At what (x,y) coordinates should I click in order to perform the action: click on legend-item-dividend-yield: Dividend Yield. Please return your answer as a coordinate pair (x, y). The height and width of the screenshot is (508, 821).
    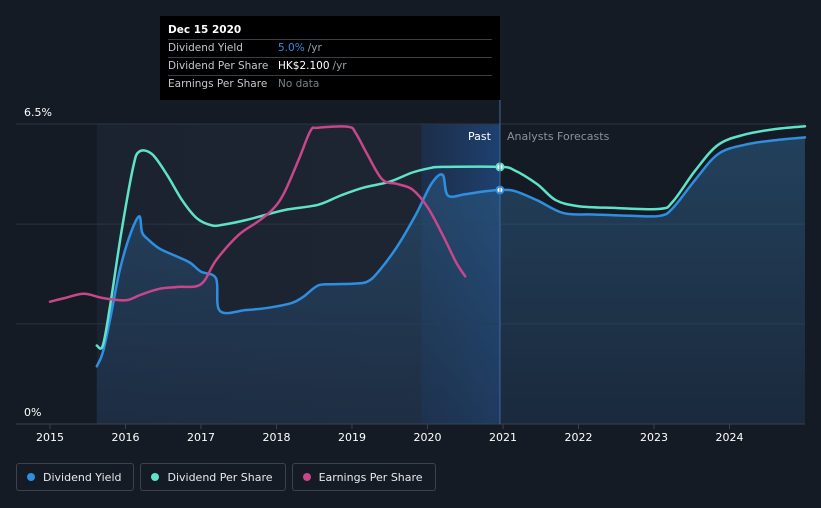
    Looking at the image, I should click on (75, 477).